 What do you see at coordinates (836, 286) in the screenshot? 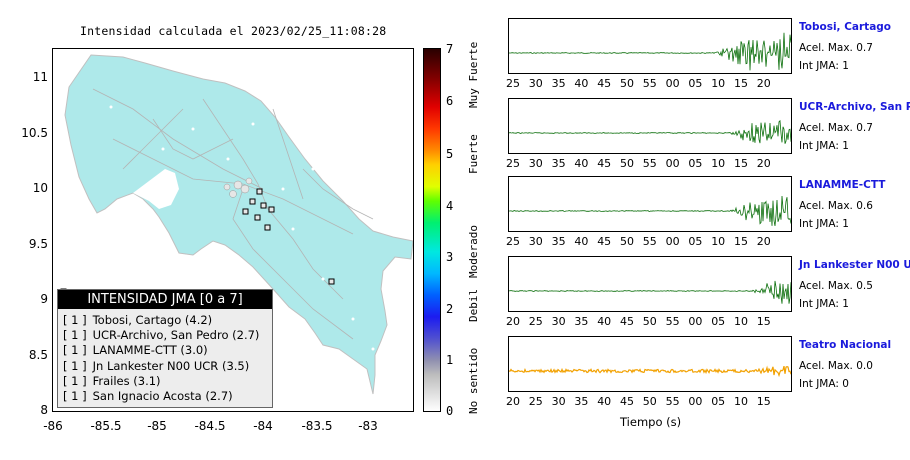
I see `station-acceleration: Acel. Max. 0.5` at bounding box center [836, 286].